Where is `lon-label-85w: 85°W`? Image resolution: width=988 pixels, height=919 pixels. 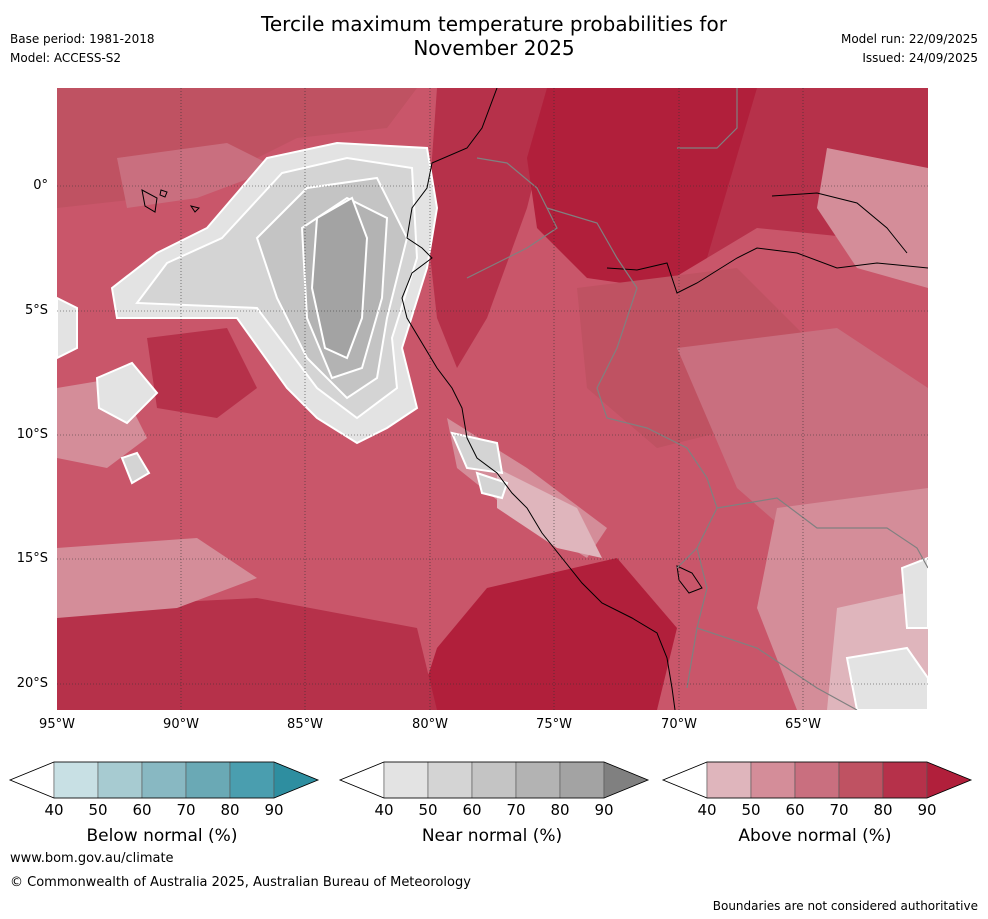
lon-label-85w: 85°W is located at coordinates (305, 724).